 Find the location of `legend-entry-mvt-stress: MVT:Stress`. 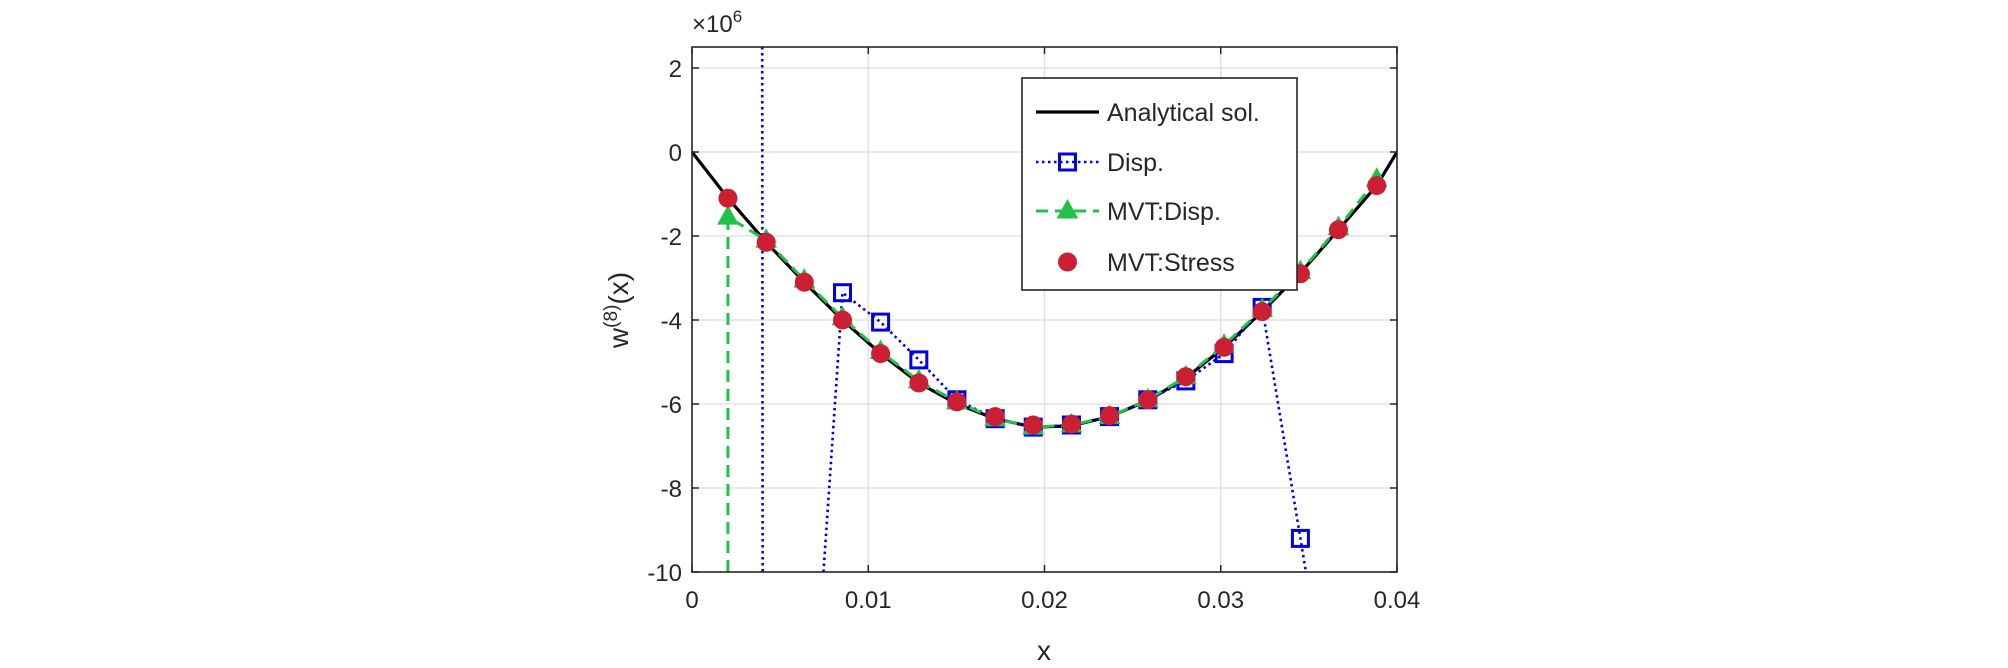

legend-entry-mvt-stress: MVT:Stress is located at coordinates (1146, 263).